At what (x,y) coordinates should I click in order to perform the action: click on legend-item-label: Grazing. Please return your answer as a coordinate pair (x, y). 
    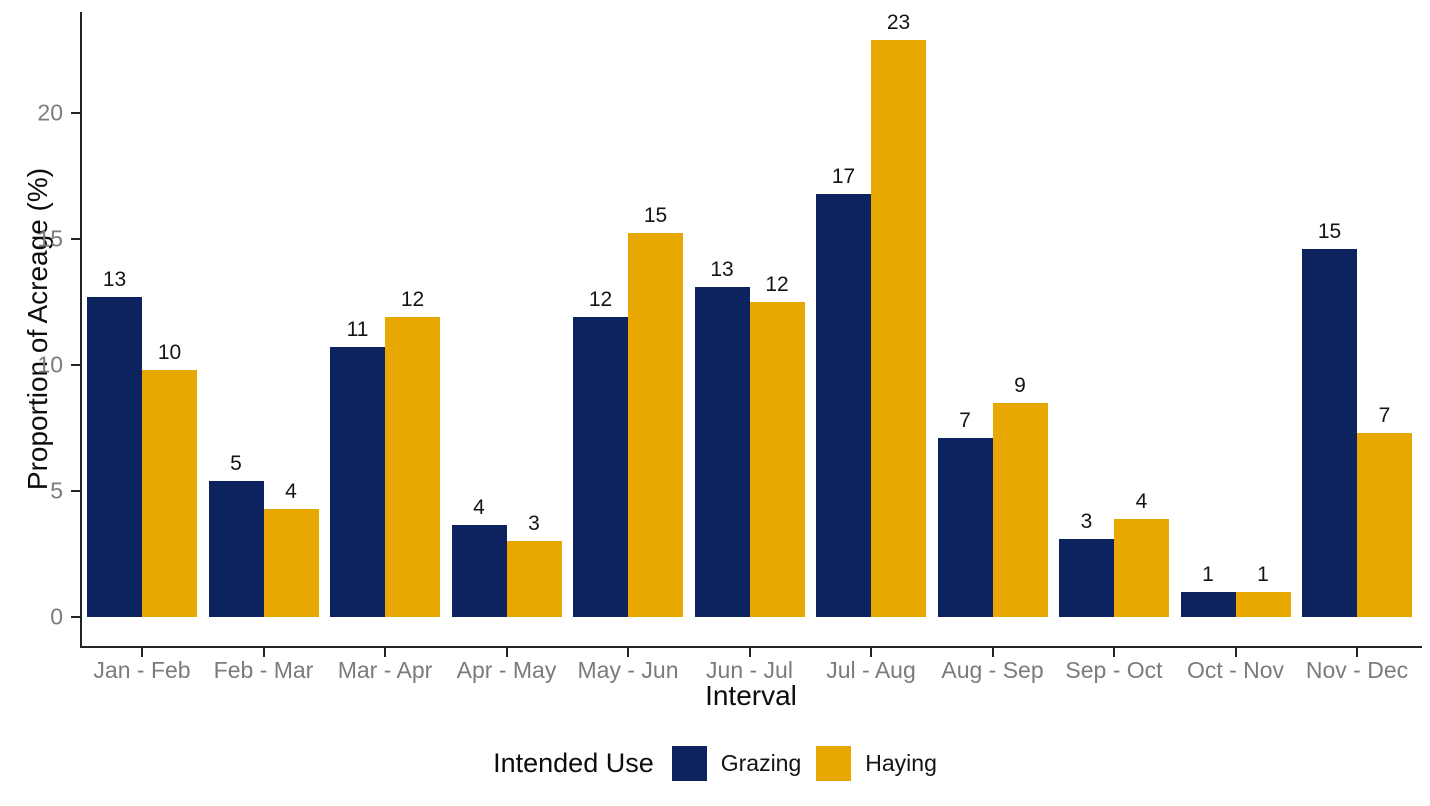
    Looking at the image, I should click on (761, 762).